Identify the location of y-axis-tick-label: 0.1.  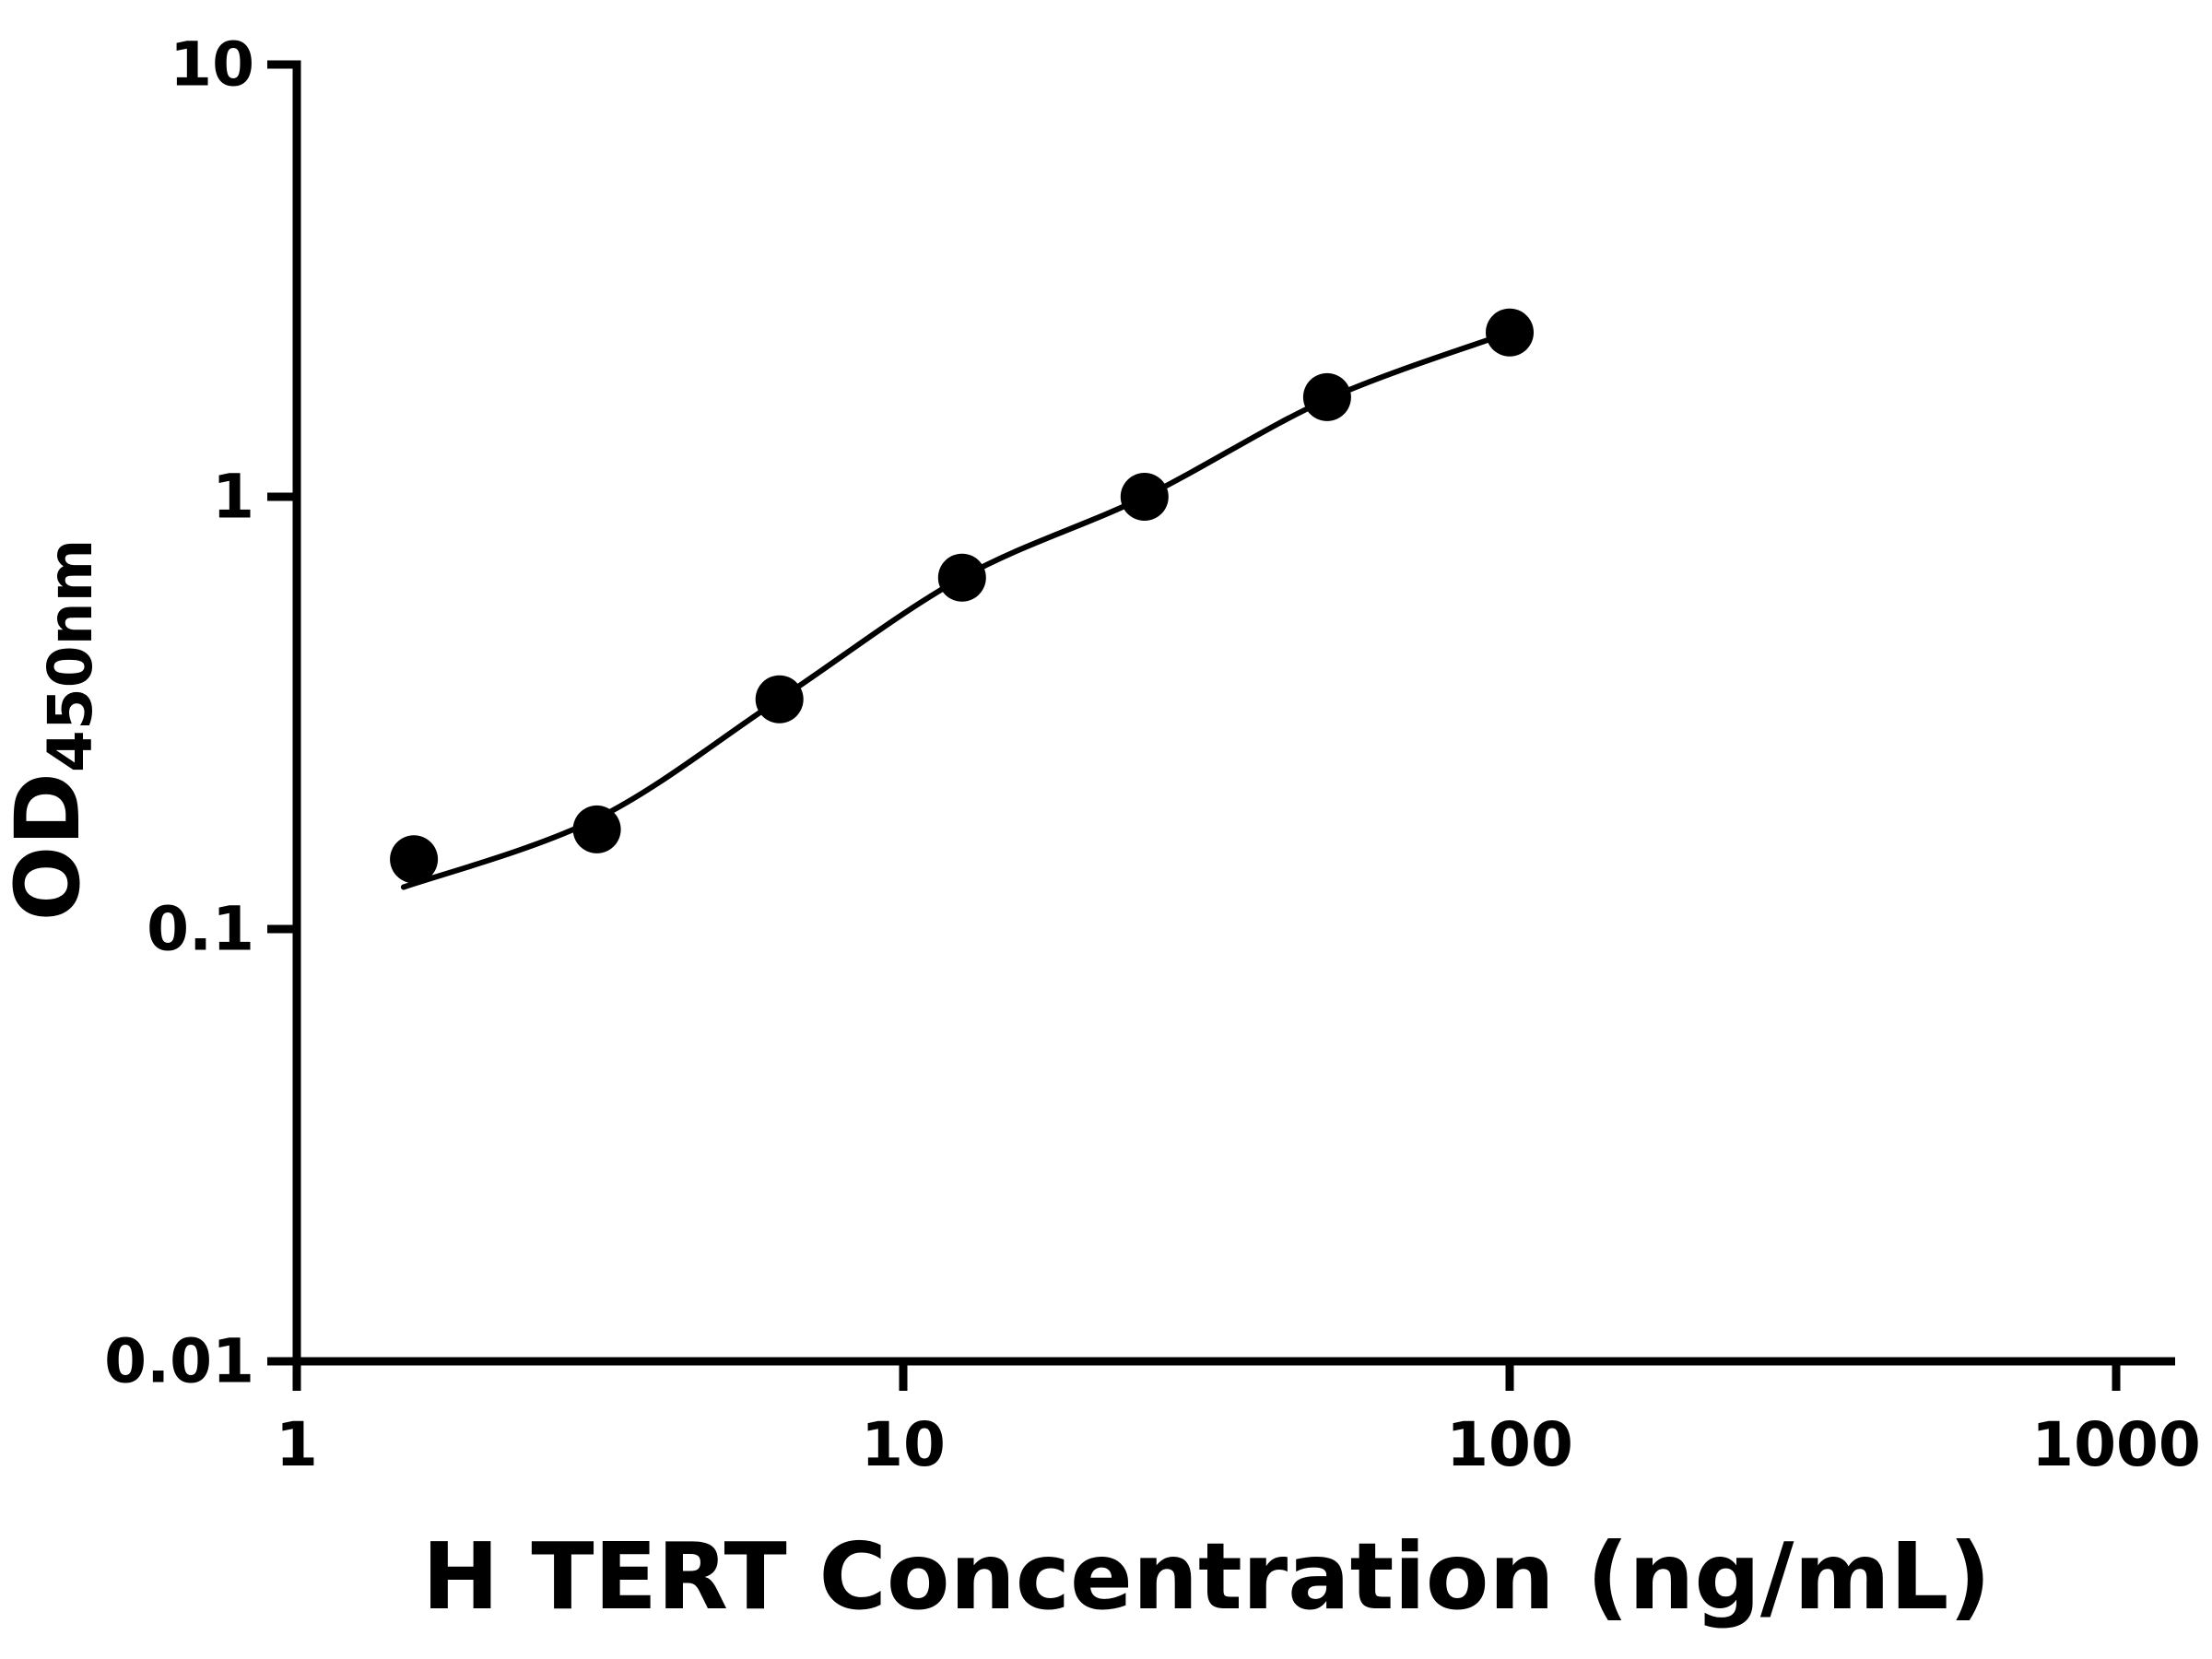
(200, 929).